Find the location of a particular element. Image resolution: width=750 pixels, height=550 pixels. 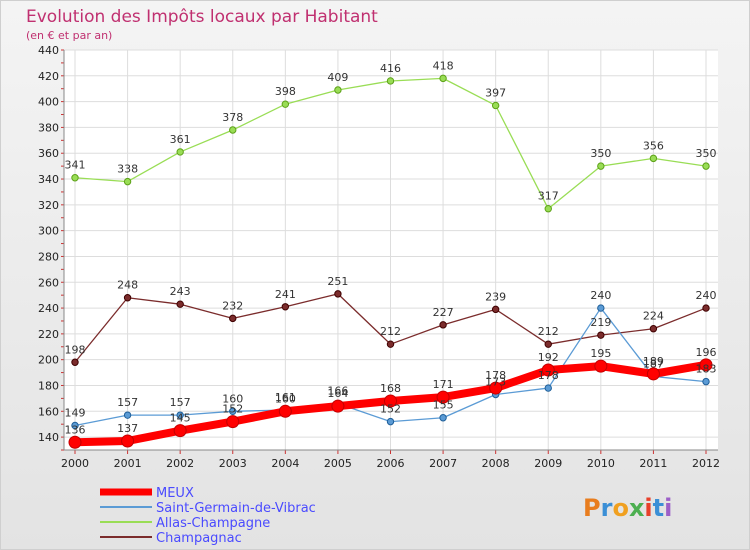

y-tick-label: 180 is located at coordinates (48, 385).